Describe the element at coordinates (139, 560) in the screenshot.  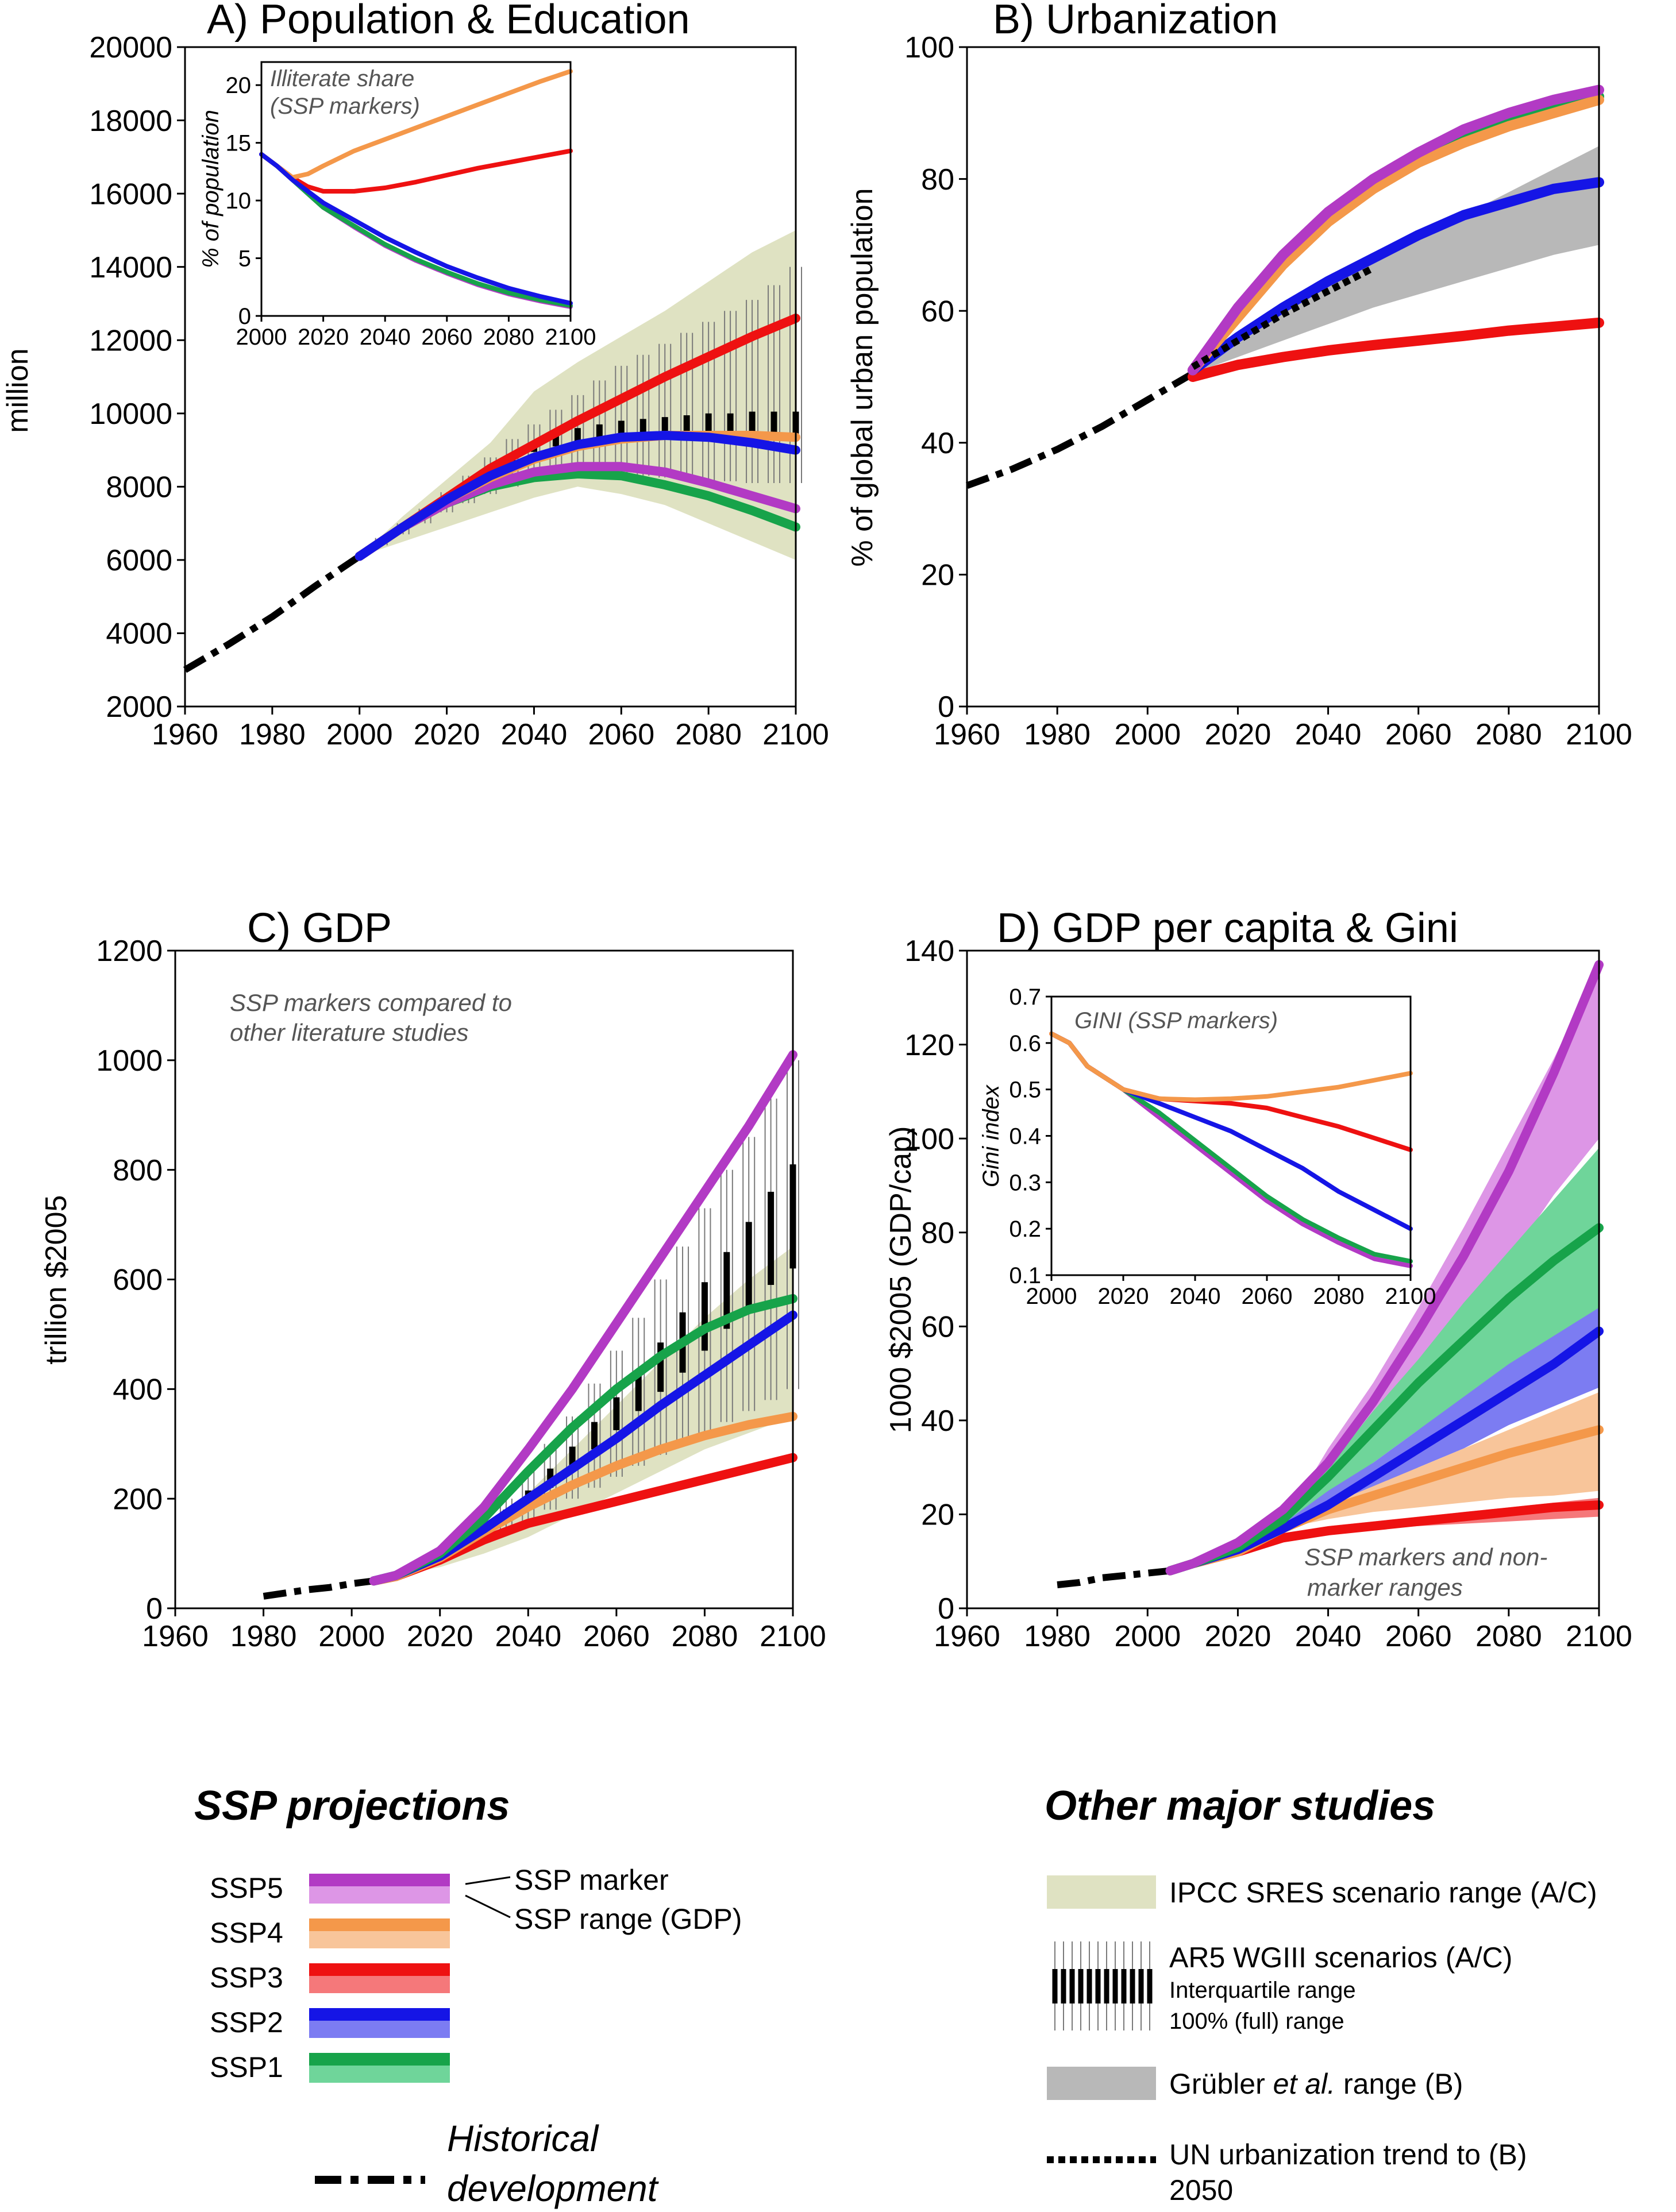
I see `panel-a-ytick-label: 6000` at that location.